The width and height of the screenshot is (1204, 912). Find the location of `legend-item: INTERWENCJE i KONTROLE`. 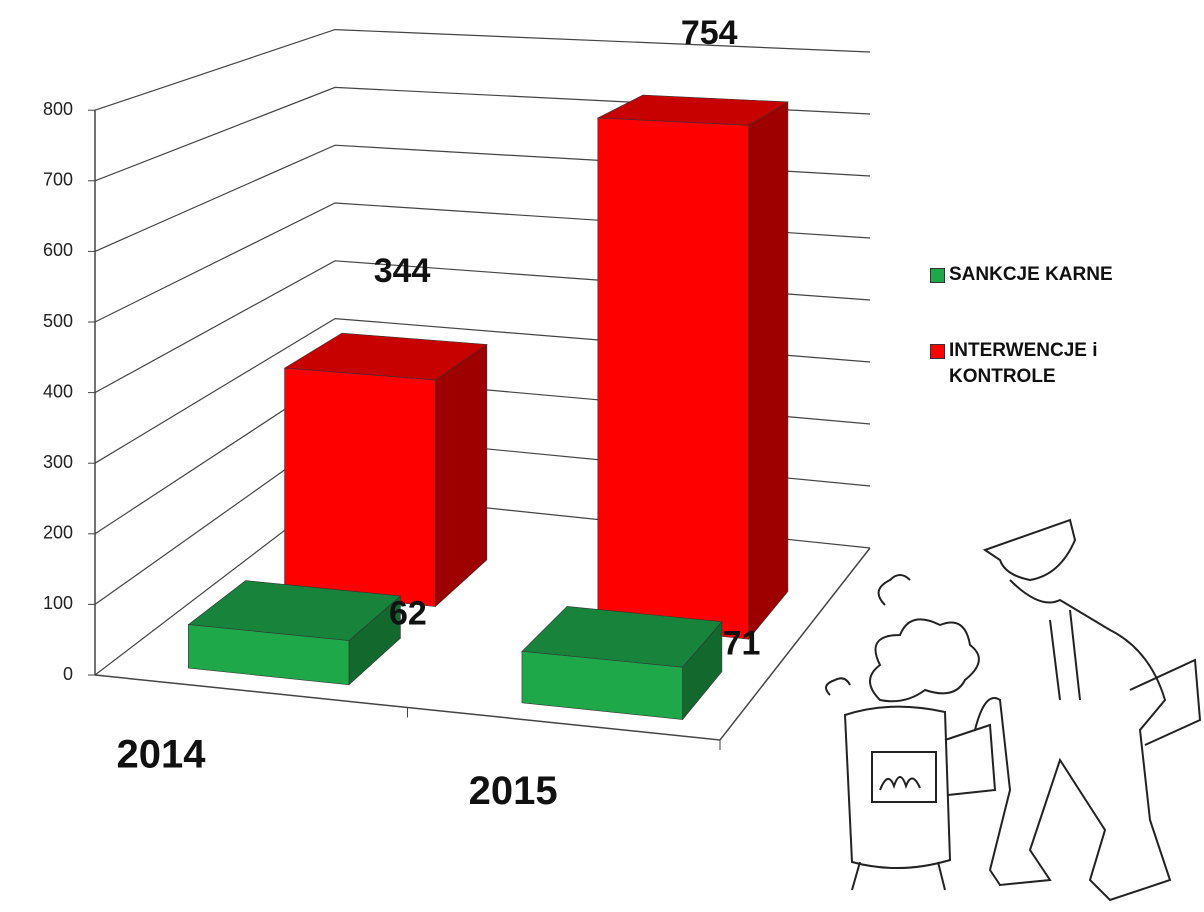

legend-item: INTERWENCJE i KONTROLE is located at coordinates (1050, 364).